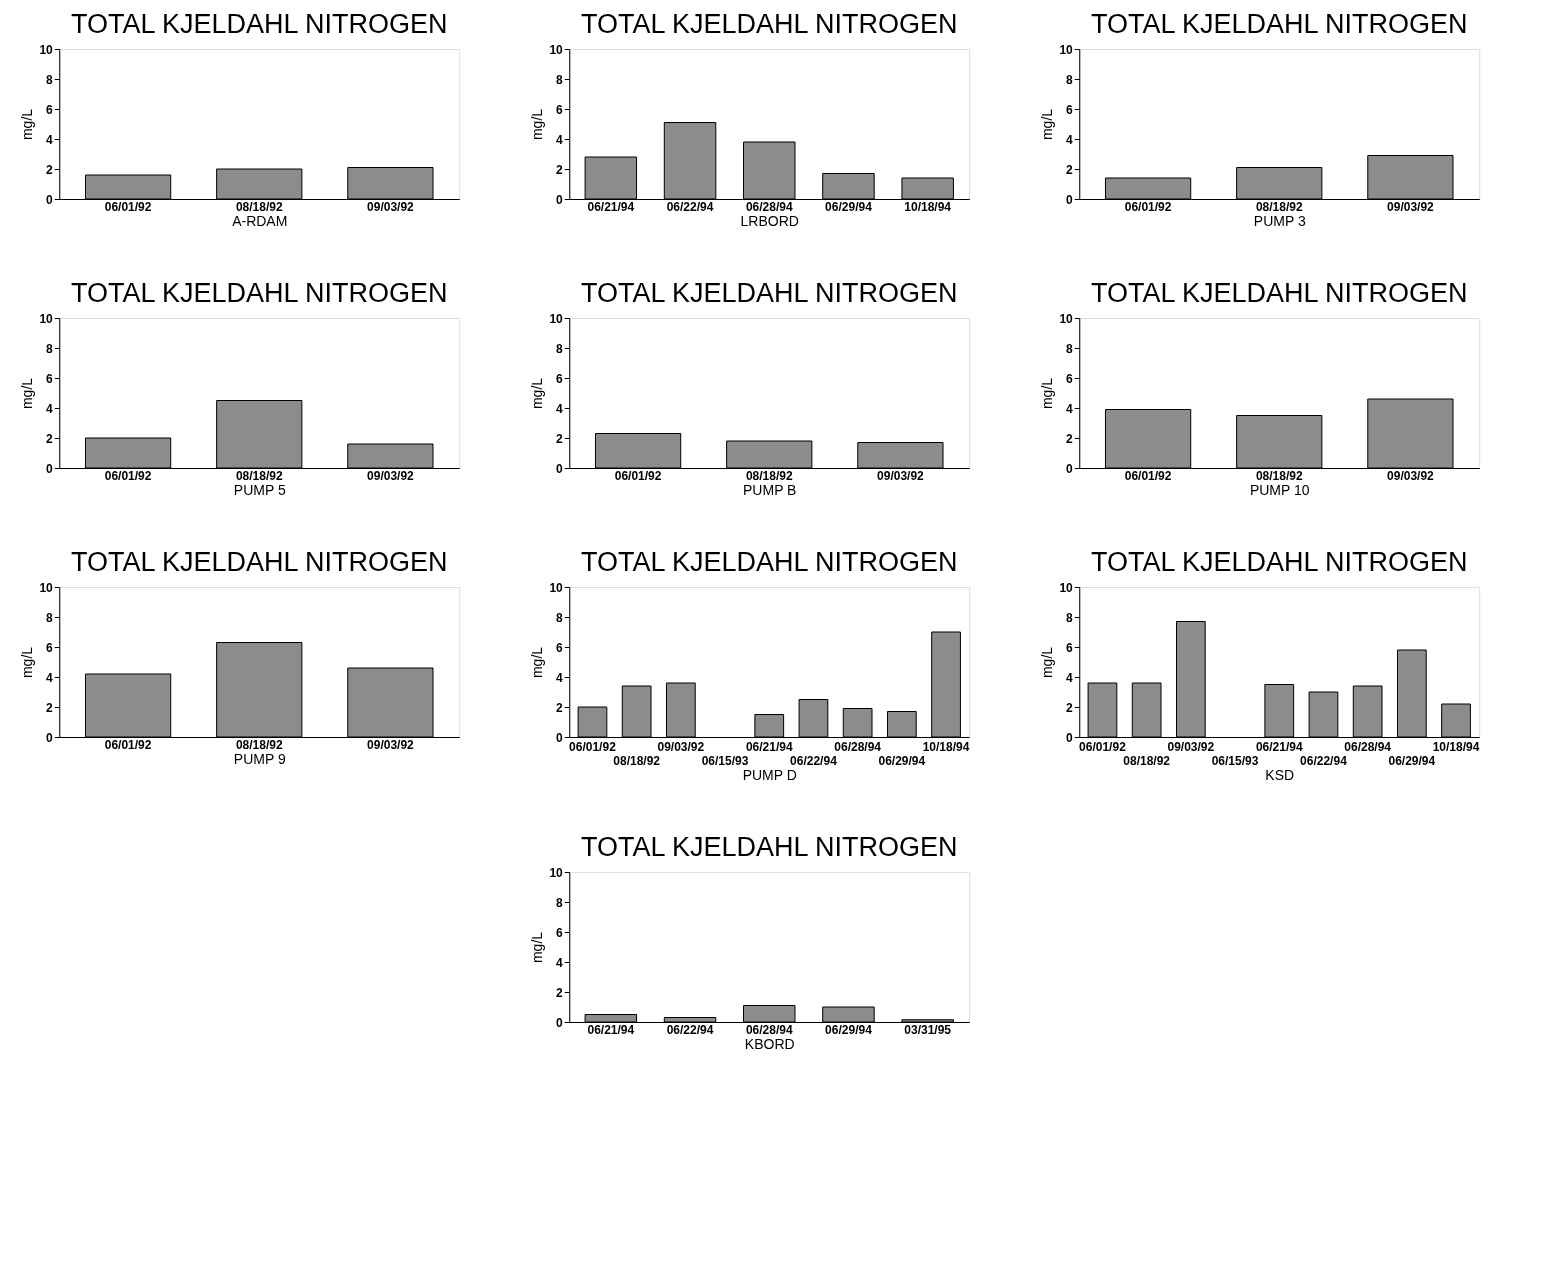 The height and width of the screenshot is (1261, 1544). I want to click on x-axis-title: PUMP D, so click(769, 774).